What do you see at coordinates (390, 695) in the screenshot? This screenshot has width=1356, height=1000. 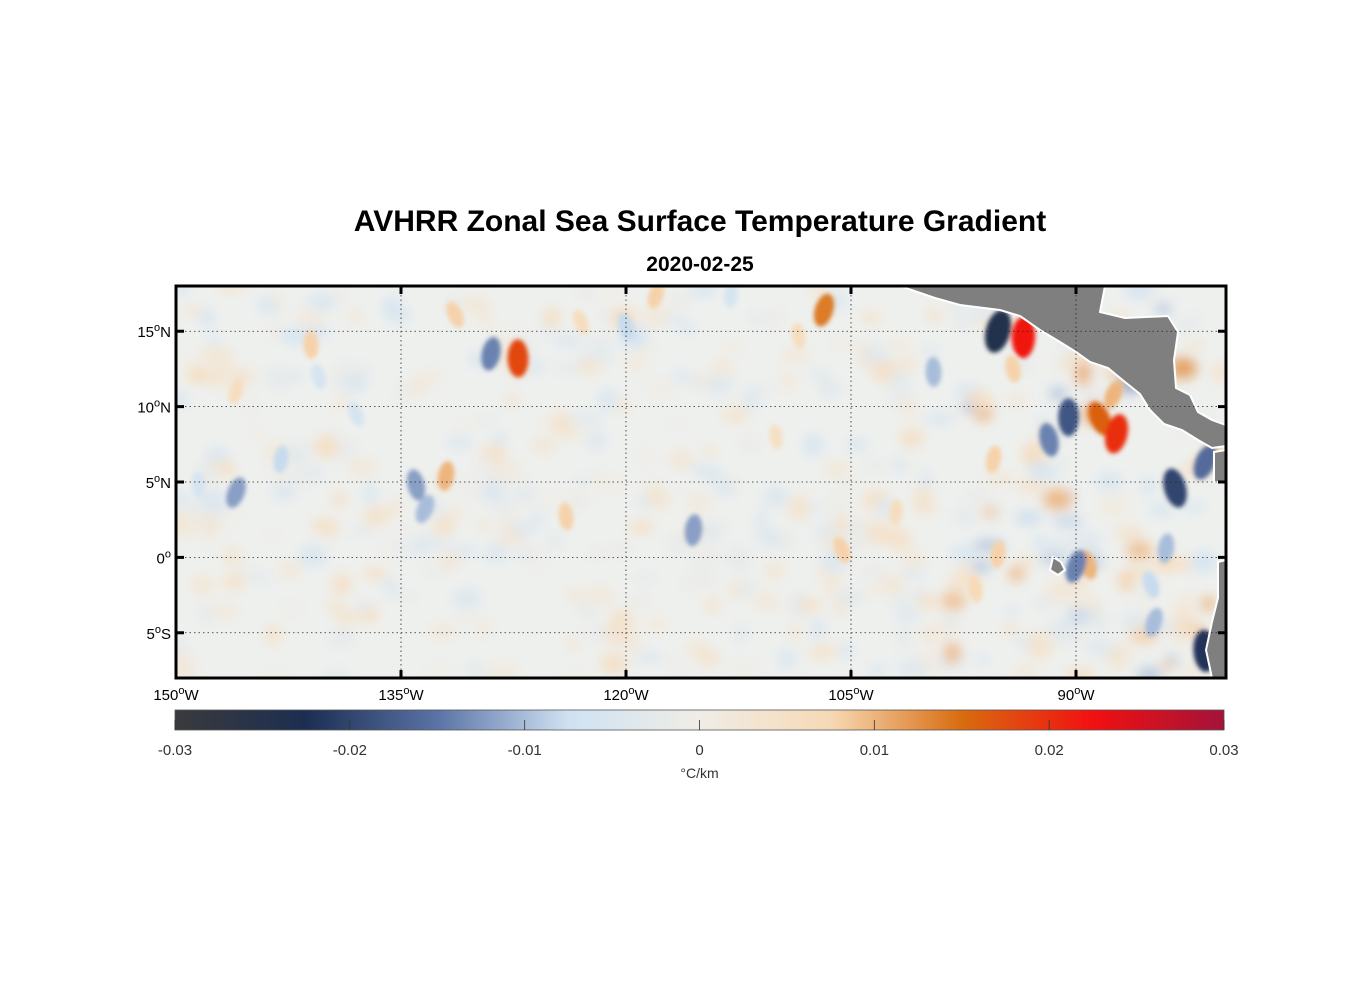 I see `lon-tick-number: 135` at bounding box center [390, 695].